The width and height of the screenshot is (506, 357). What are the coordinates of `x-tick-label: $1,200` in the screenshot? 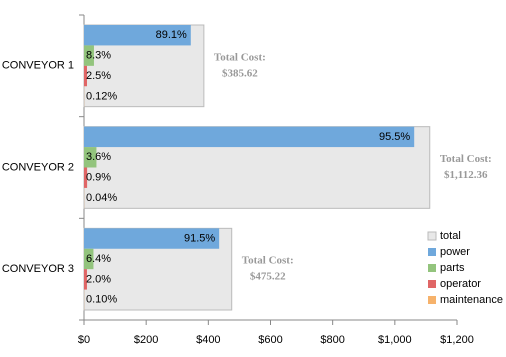 It's located at (457, 340).